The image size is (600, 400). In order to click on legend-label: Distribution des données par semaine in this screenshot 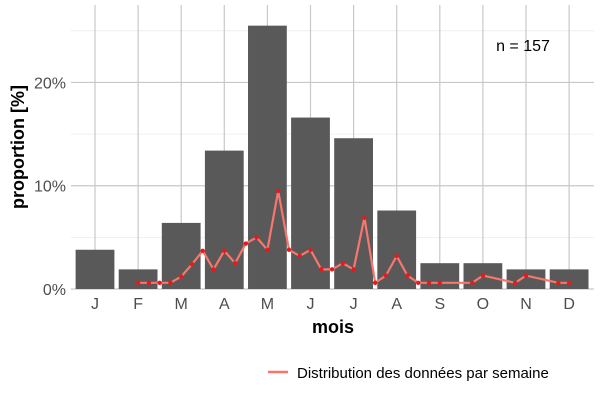, I will do `click(423, 373)`.